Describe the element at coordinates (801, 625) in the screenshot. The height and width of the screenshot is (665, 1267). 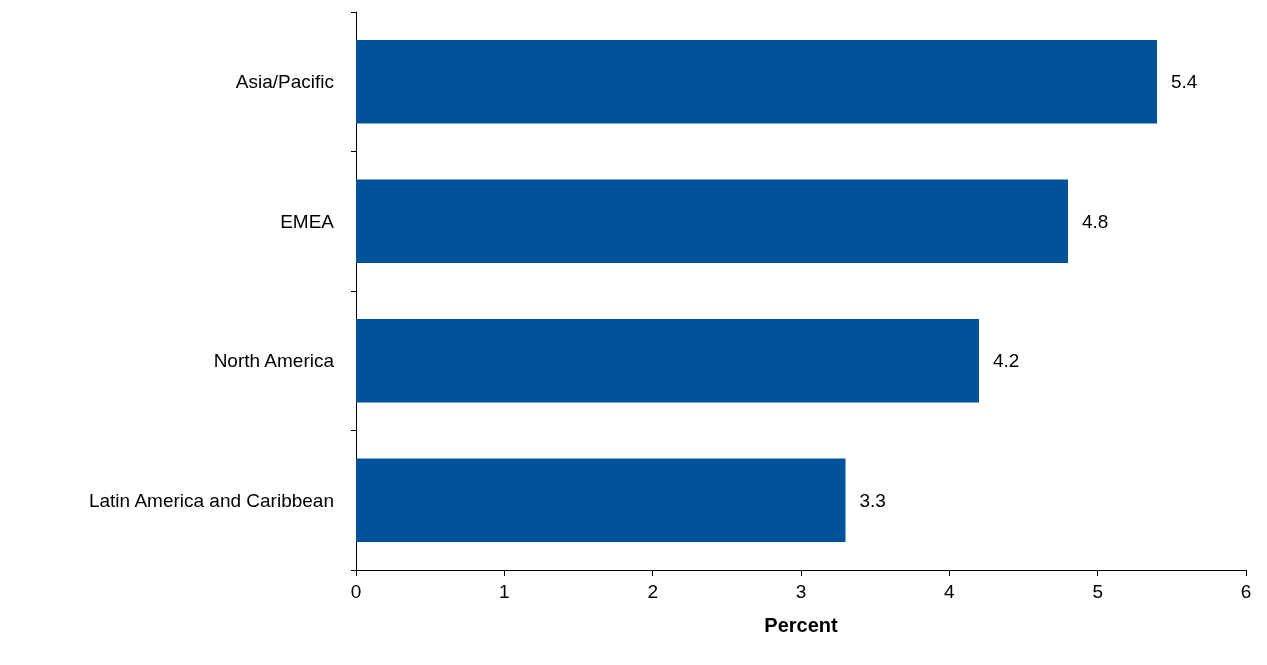
I see `x-axis-title: Percent` at that location.